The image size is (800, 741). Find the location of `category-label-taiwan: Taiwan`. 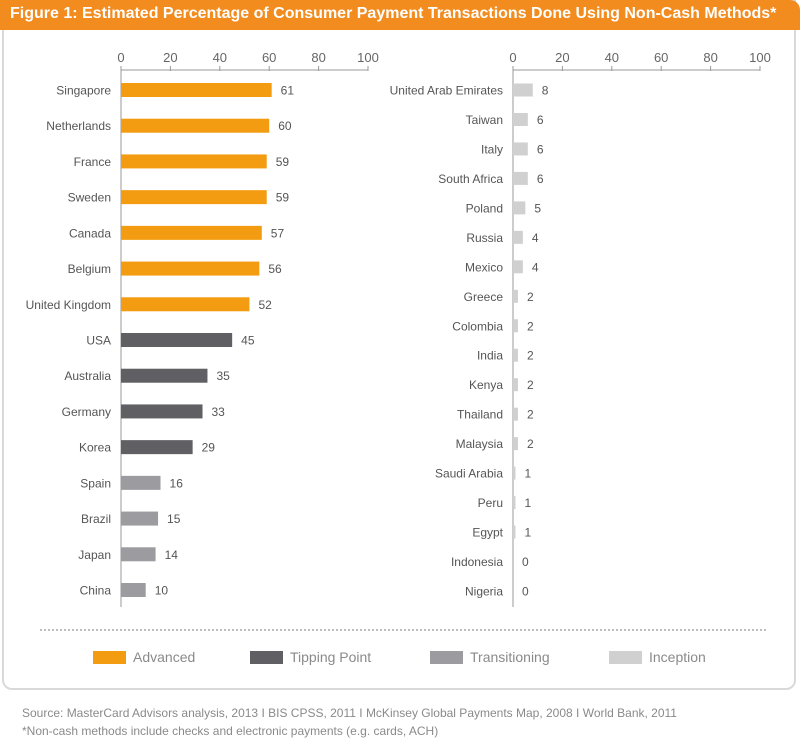

category-label-taiwan: Taiwan is located at coordinates (484, 120).